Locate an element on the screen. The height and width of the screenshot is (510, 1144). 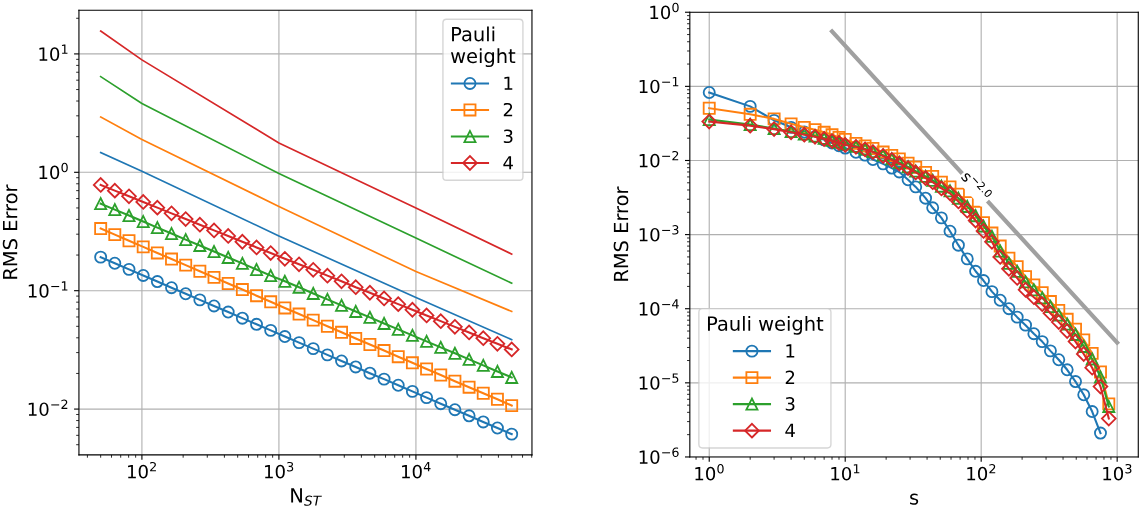
y-tick-label: 10$^{−2}$ is located at coordinates (659, 159).